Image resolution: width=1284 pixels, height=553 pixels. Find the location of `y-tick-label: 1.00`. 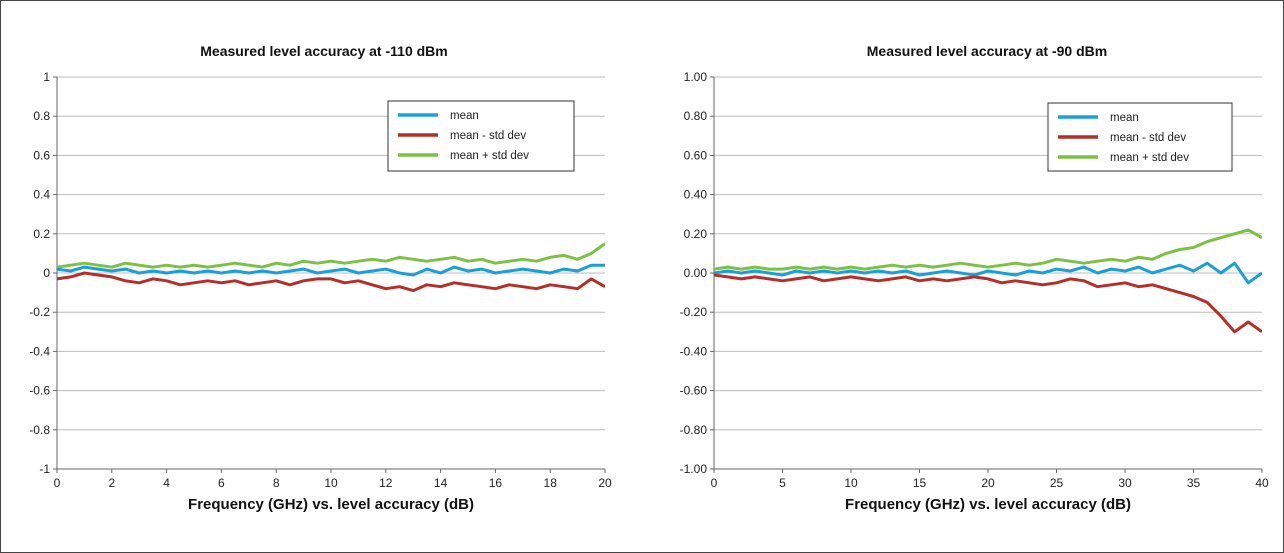

y-tick-label: 1.00 is located at coordinates (696, 77).